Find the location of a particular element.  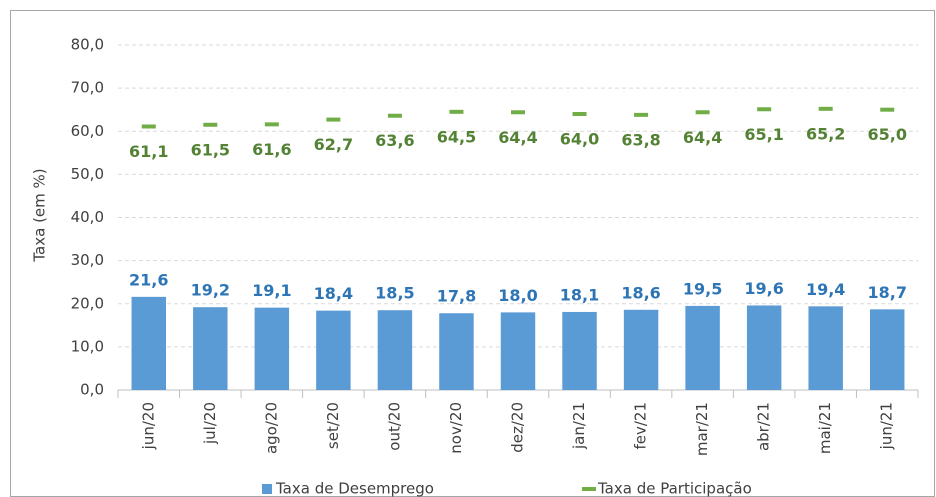

y-tick-label: 30,0 is located at coordinates (87, 260).